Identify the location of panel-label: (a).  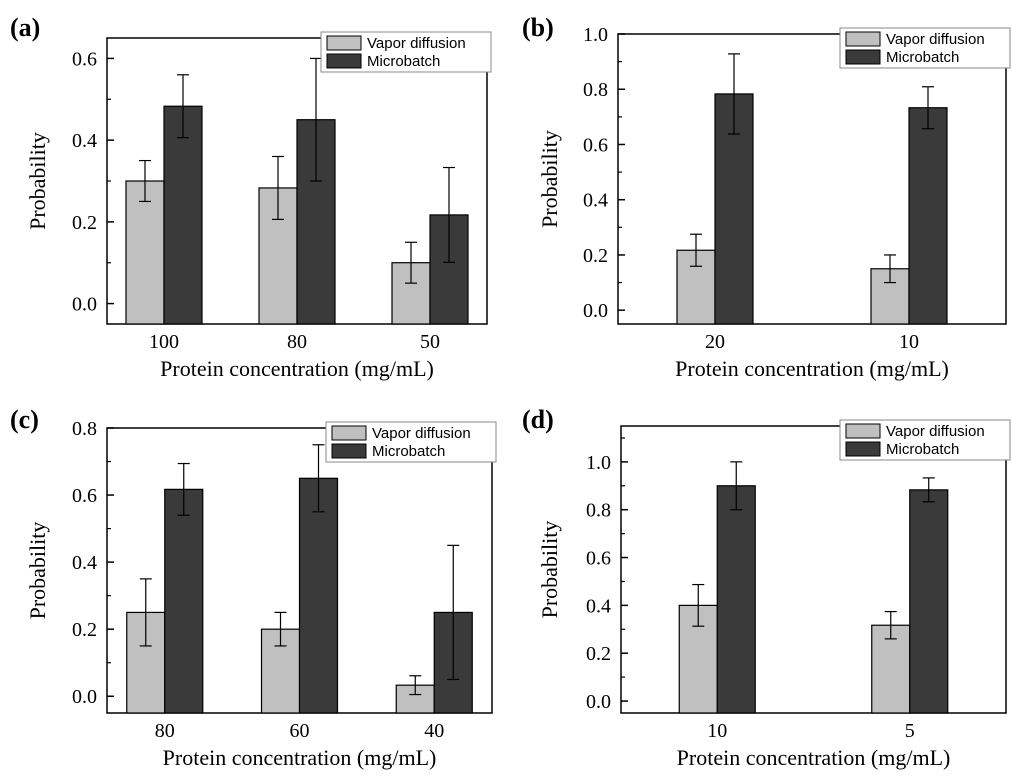
(25, 27).